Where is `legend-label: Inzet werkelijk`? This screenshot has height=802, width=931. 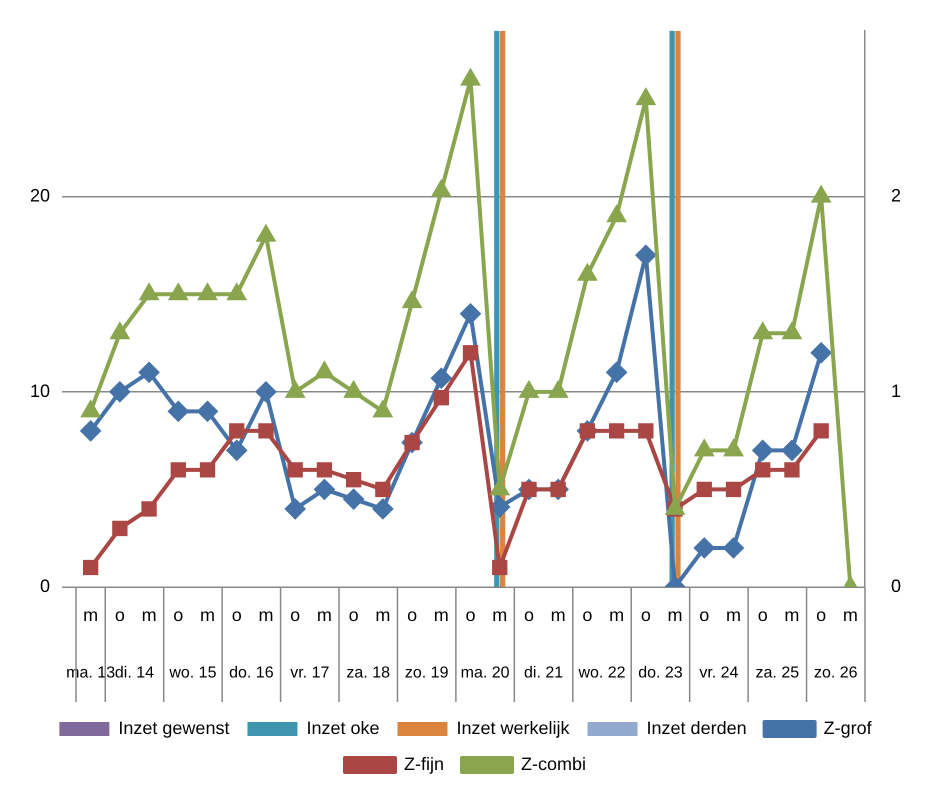 legend-label: Inzet werkelijk is located at coordinates (513, 728).